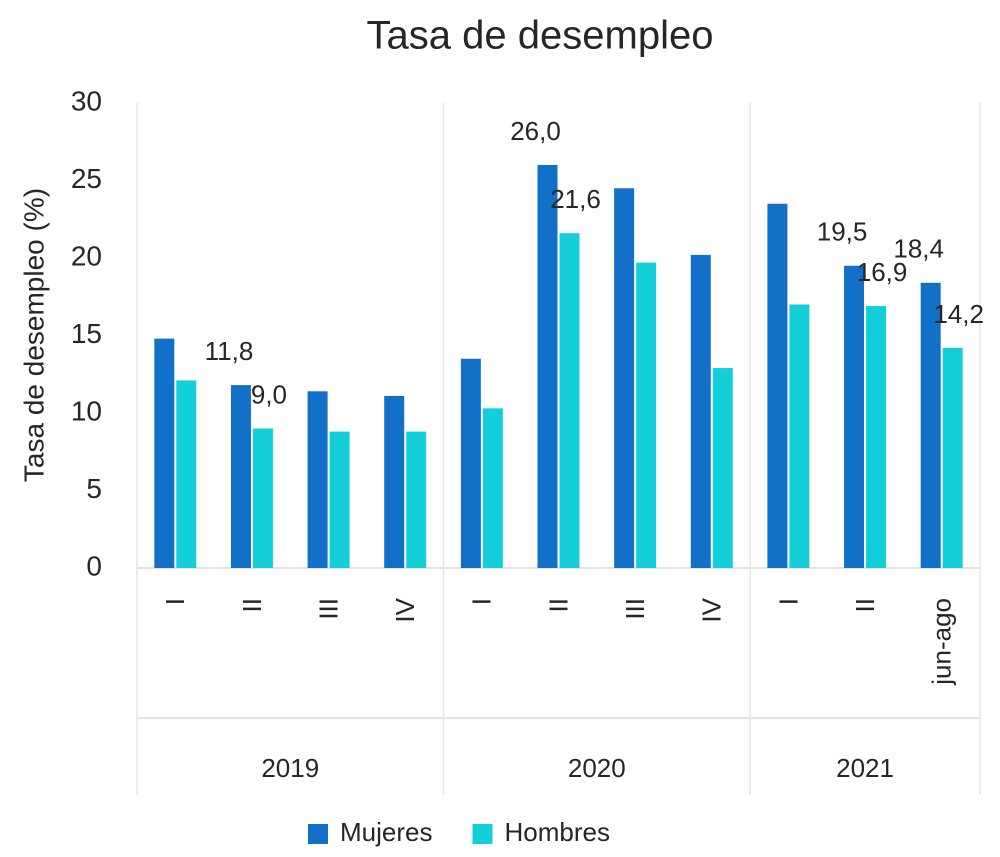 The image size is (1000, 857). Describe the element at coordinates (842, 232) in the screenshot. I see `data-label: 19,5` at that location.